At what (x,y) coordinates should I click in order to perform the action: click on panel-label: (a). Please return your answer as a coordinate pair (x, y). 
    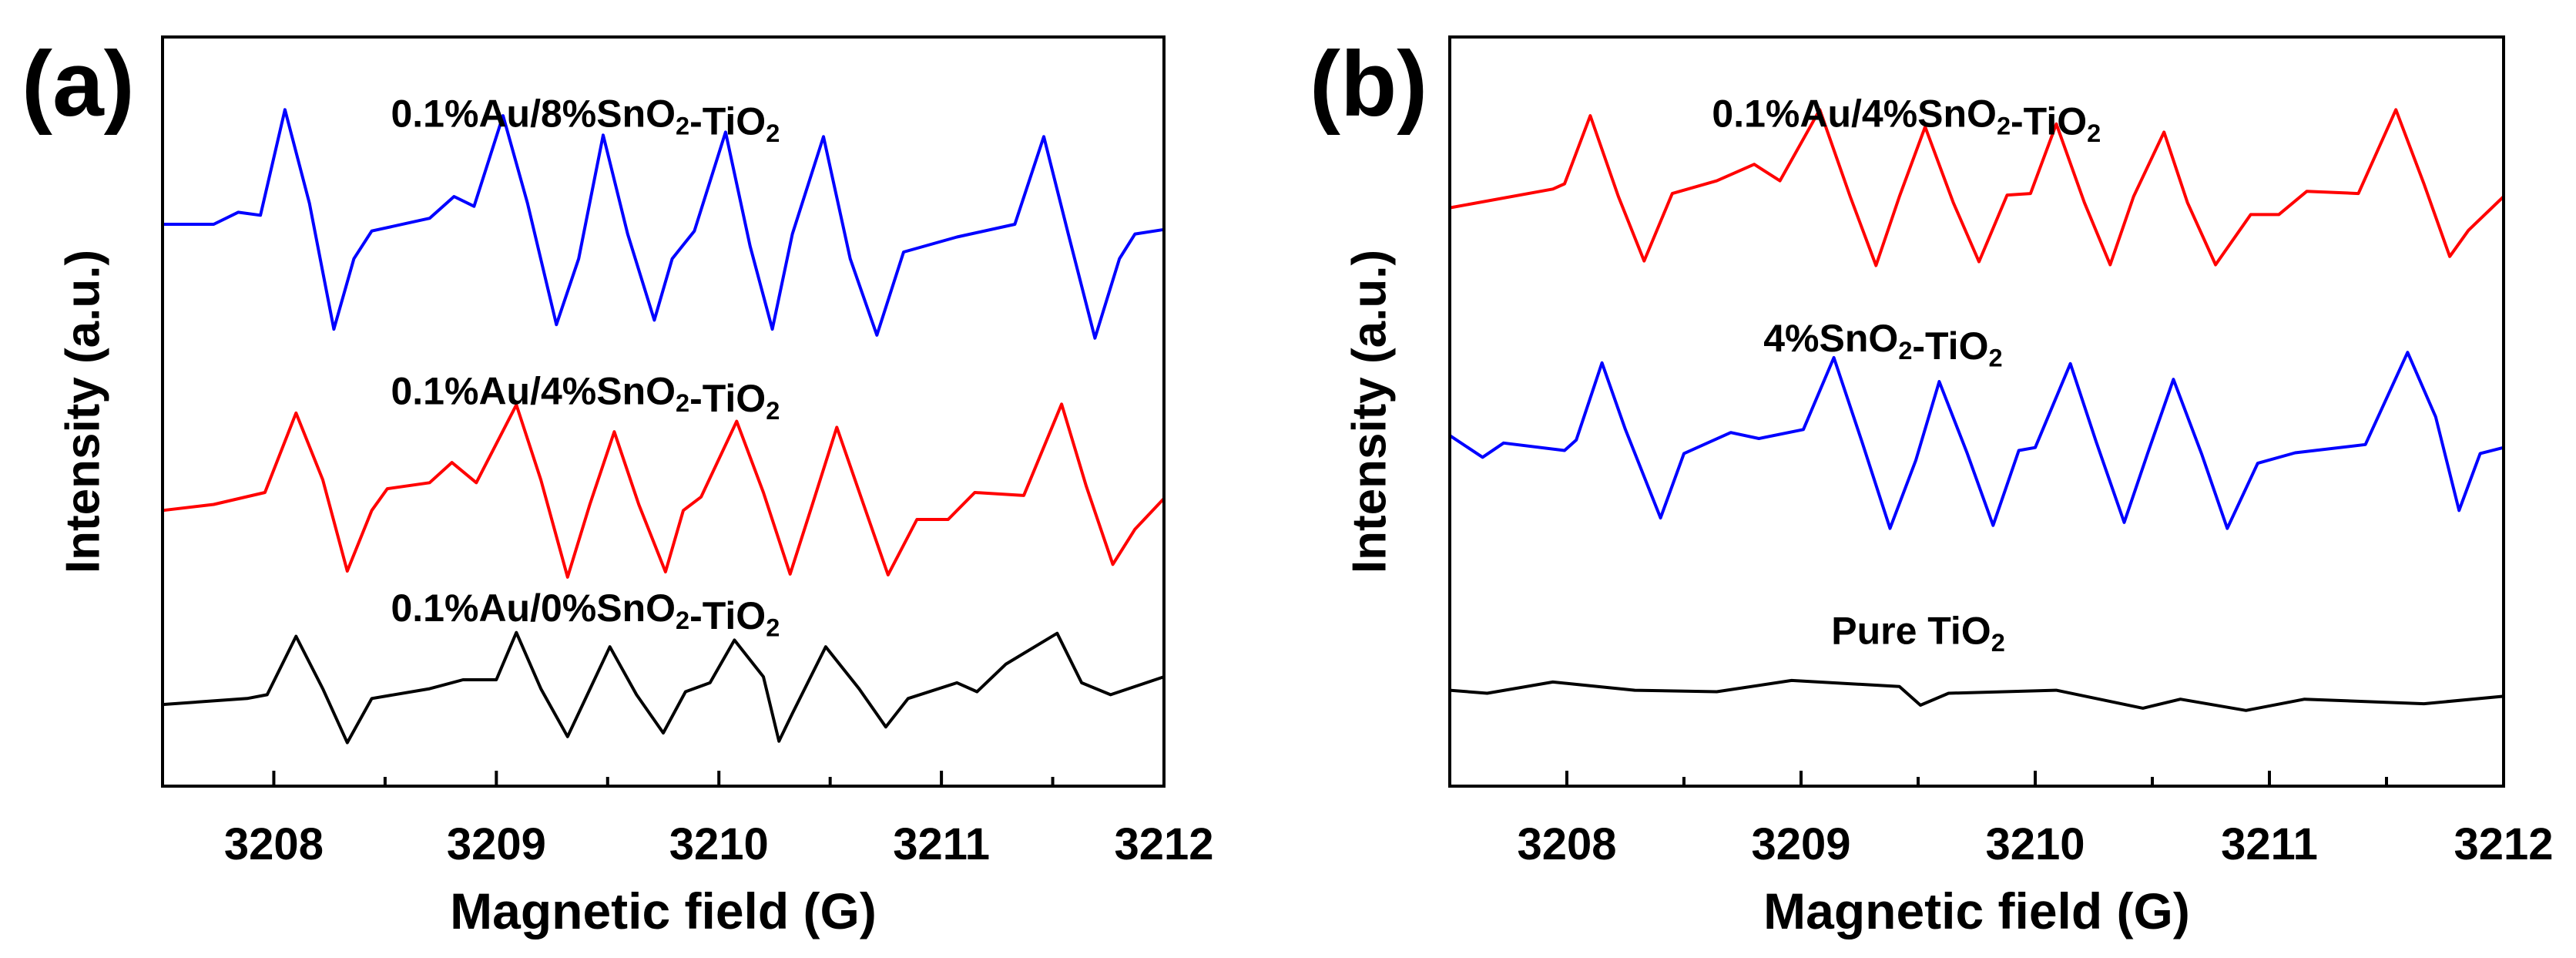
    Looking at the image, I should click on (78, 84).